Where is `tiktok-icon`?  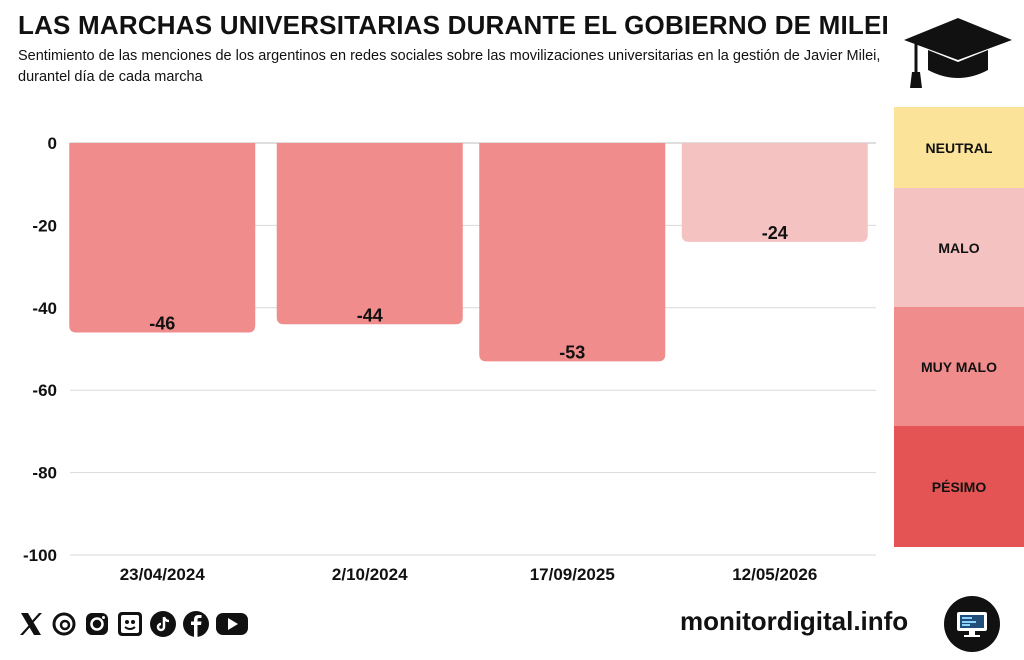 tiktok-icon is located at coordinates (163, 624).